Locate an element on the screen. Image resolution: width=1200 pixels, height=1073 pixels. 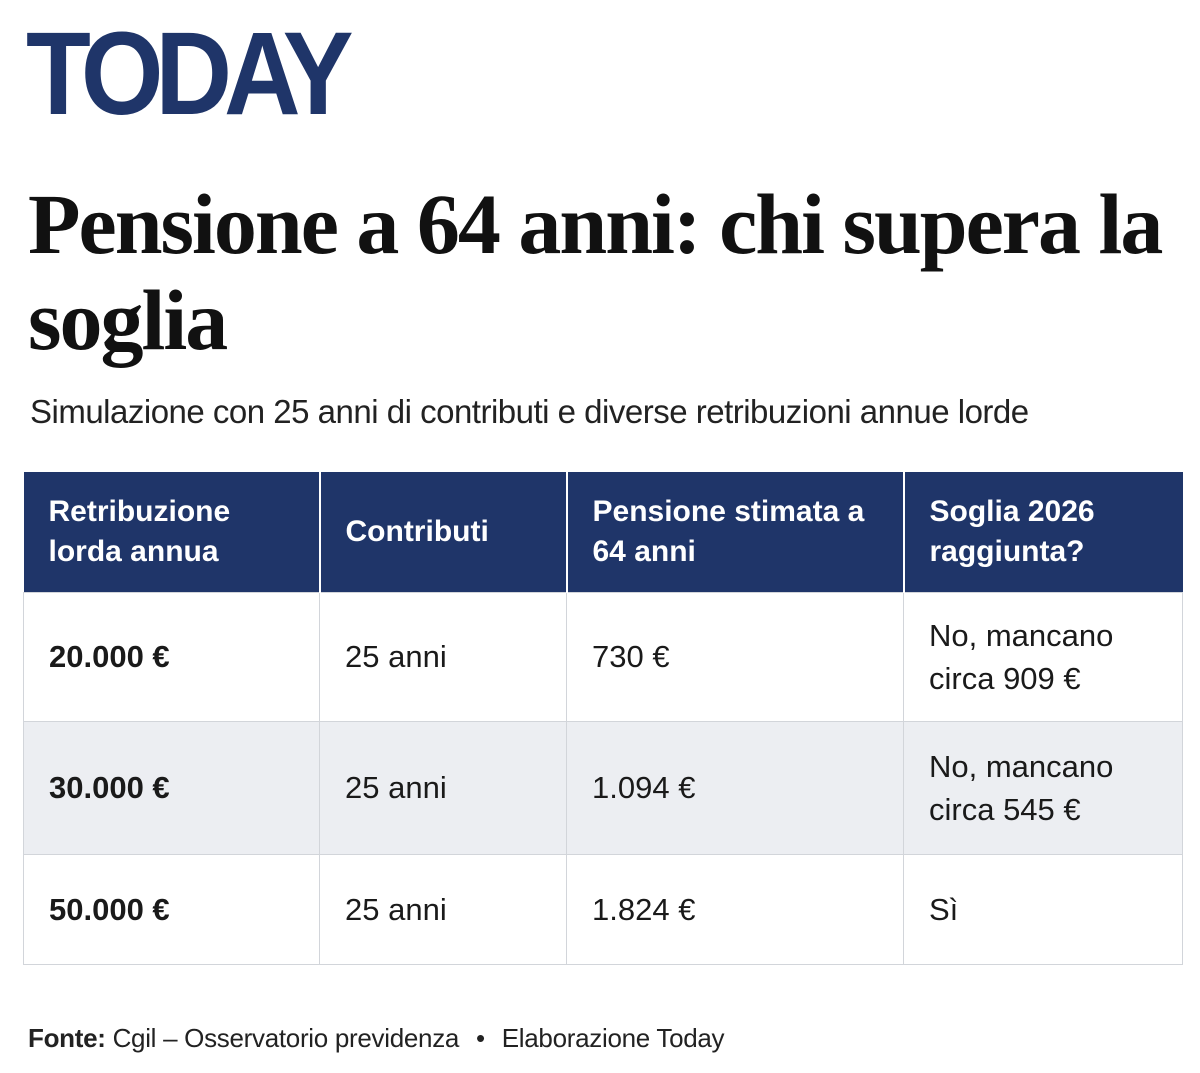
source-label: Fonte: is located at coordinates (67, 1038).